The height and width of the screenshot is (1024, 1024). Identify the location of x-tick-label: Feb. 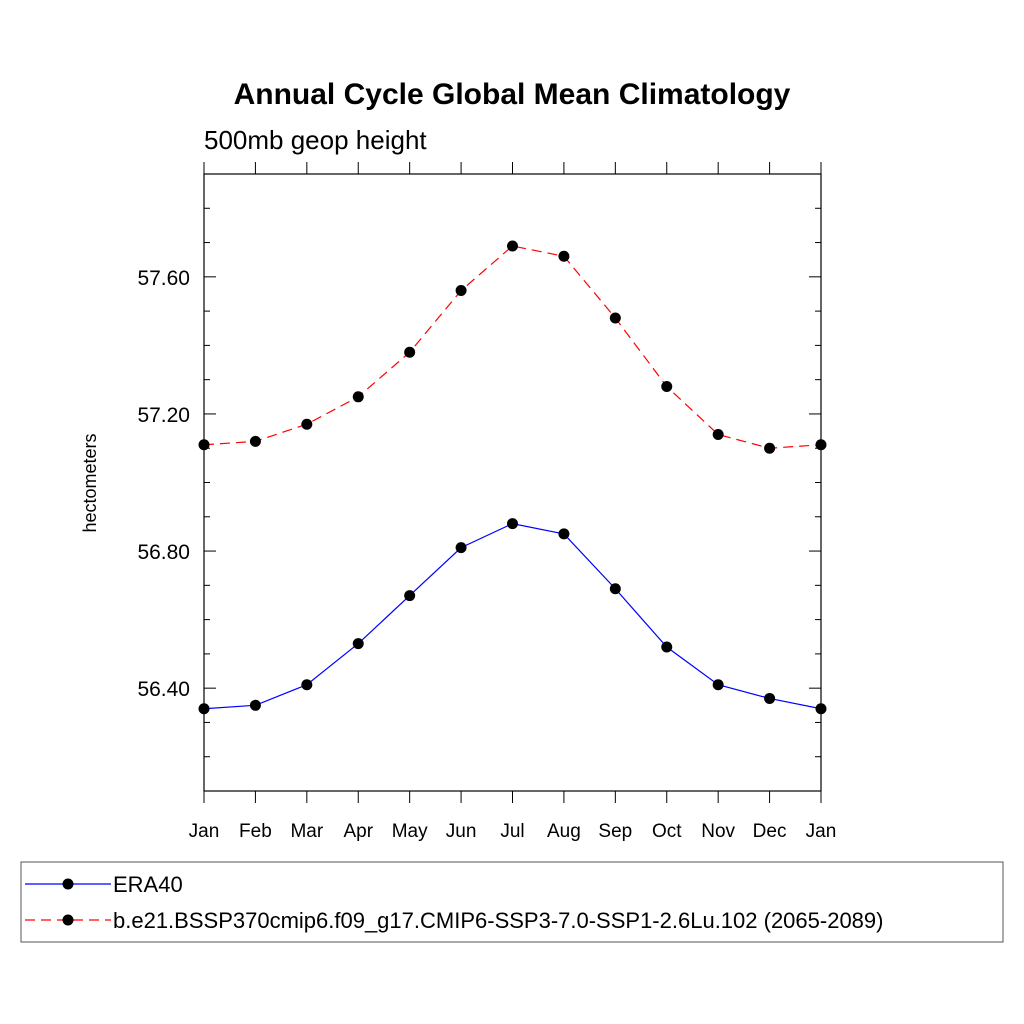
(255, 831).